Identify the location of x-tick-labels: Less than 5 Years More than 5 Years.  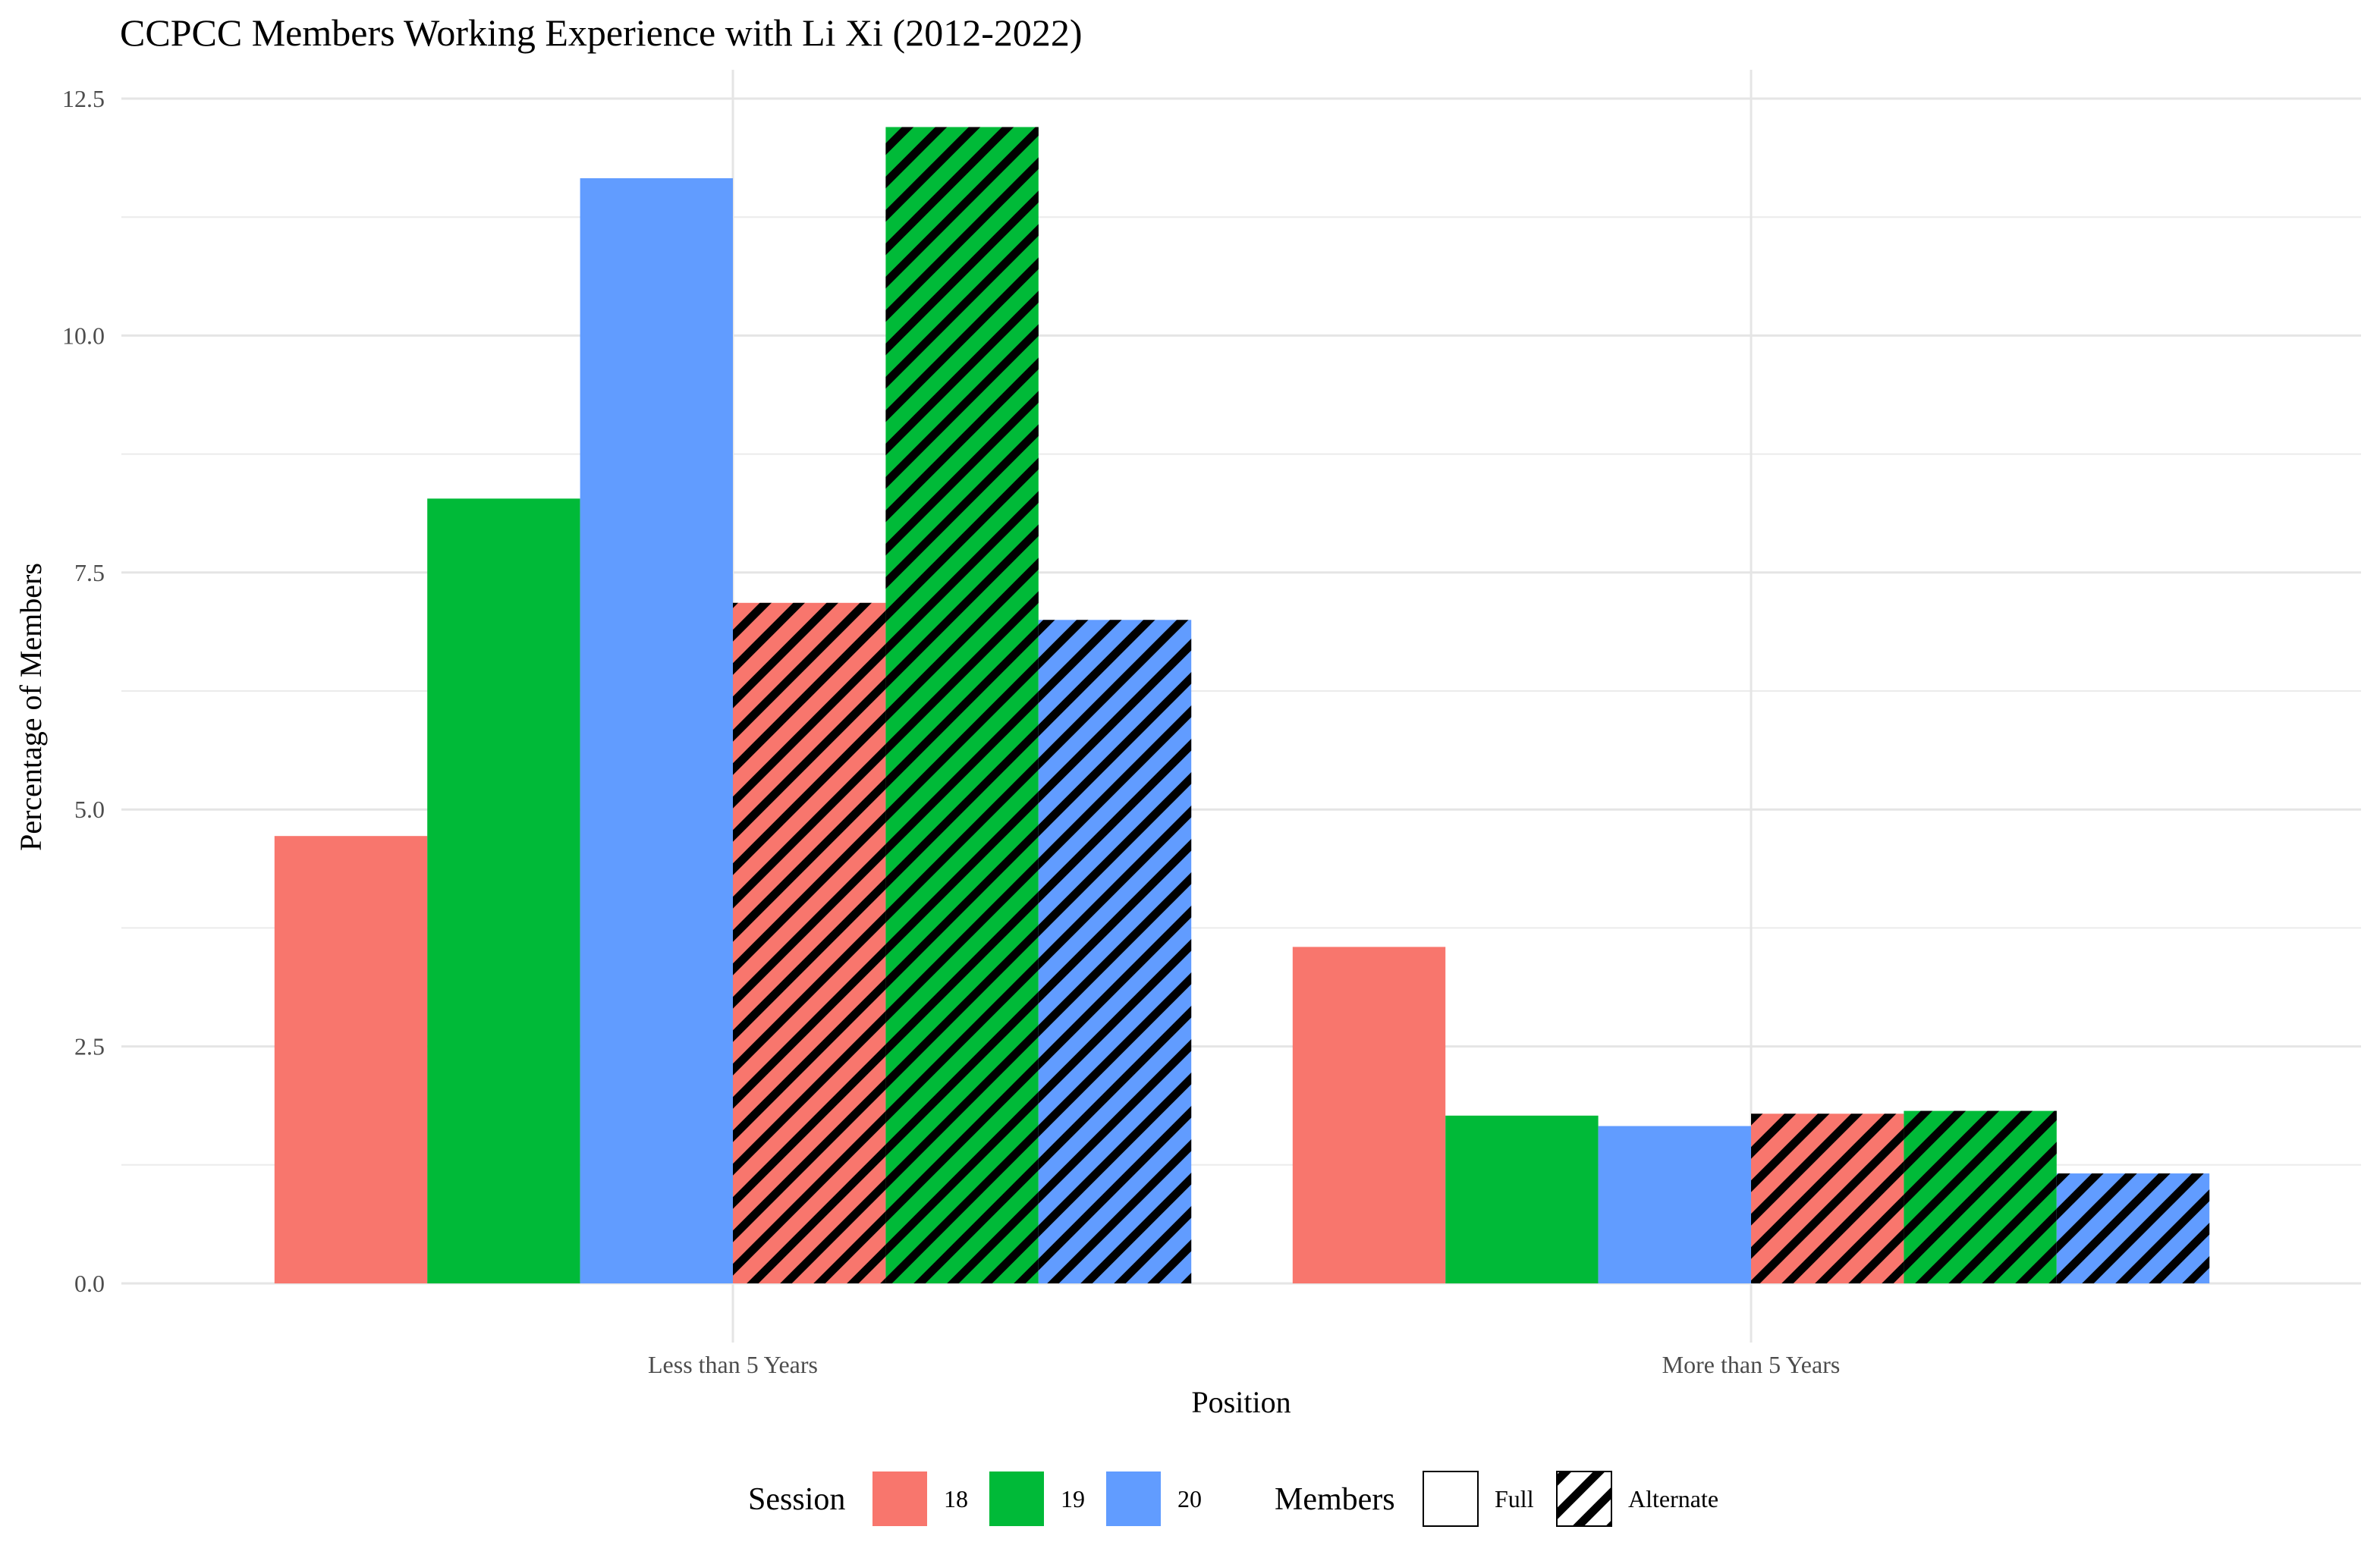
(1244, 1364).